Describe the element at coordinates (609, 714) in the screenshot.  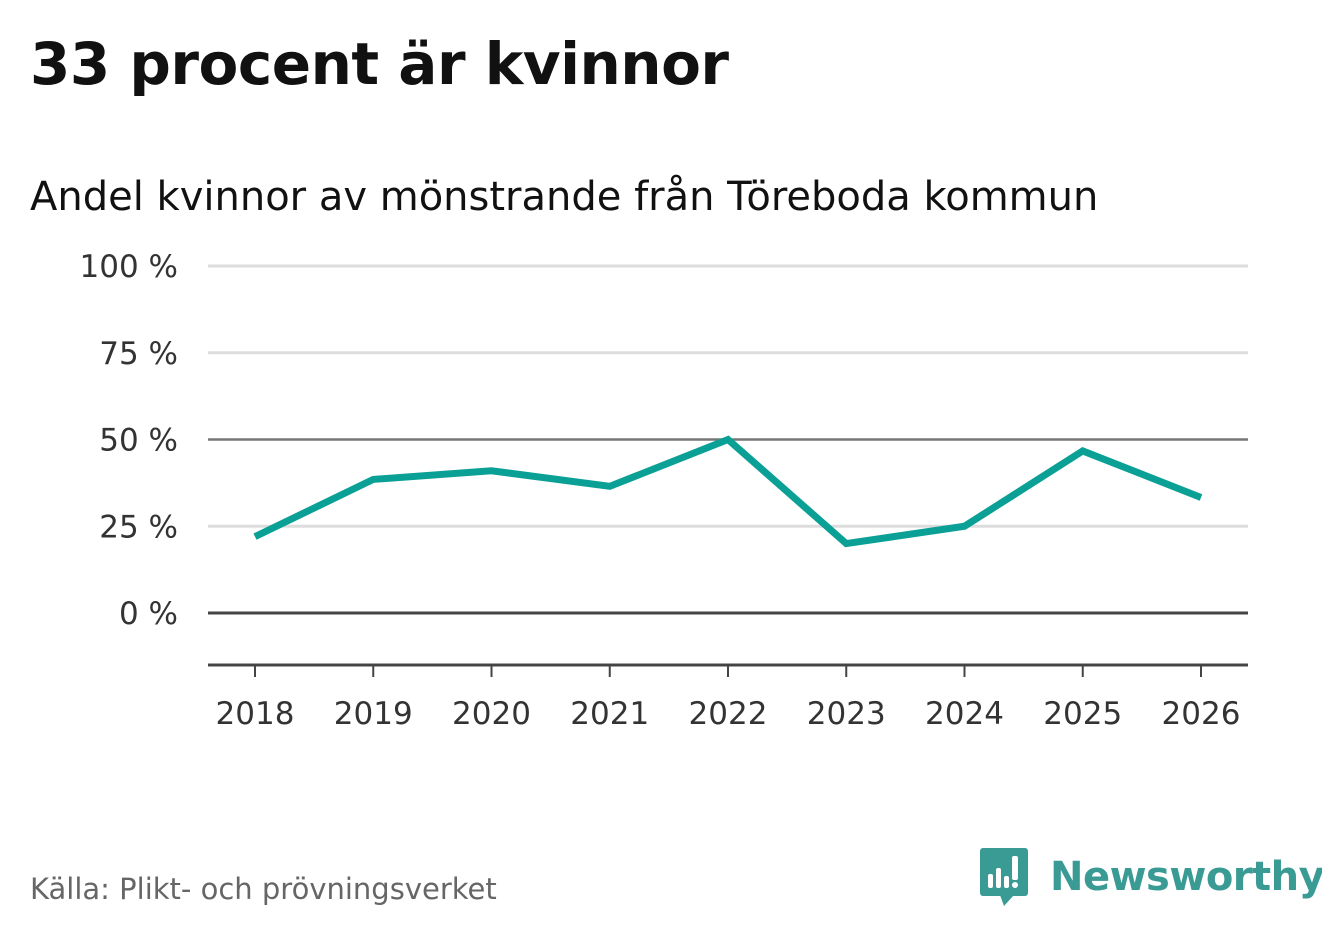
I see `x-tick-label: 2021` at that location.